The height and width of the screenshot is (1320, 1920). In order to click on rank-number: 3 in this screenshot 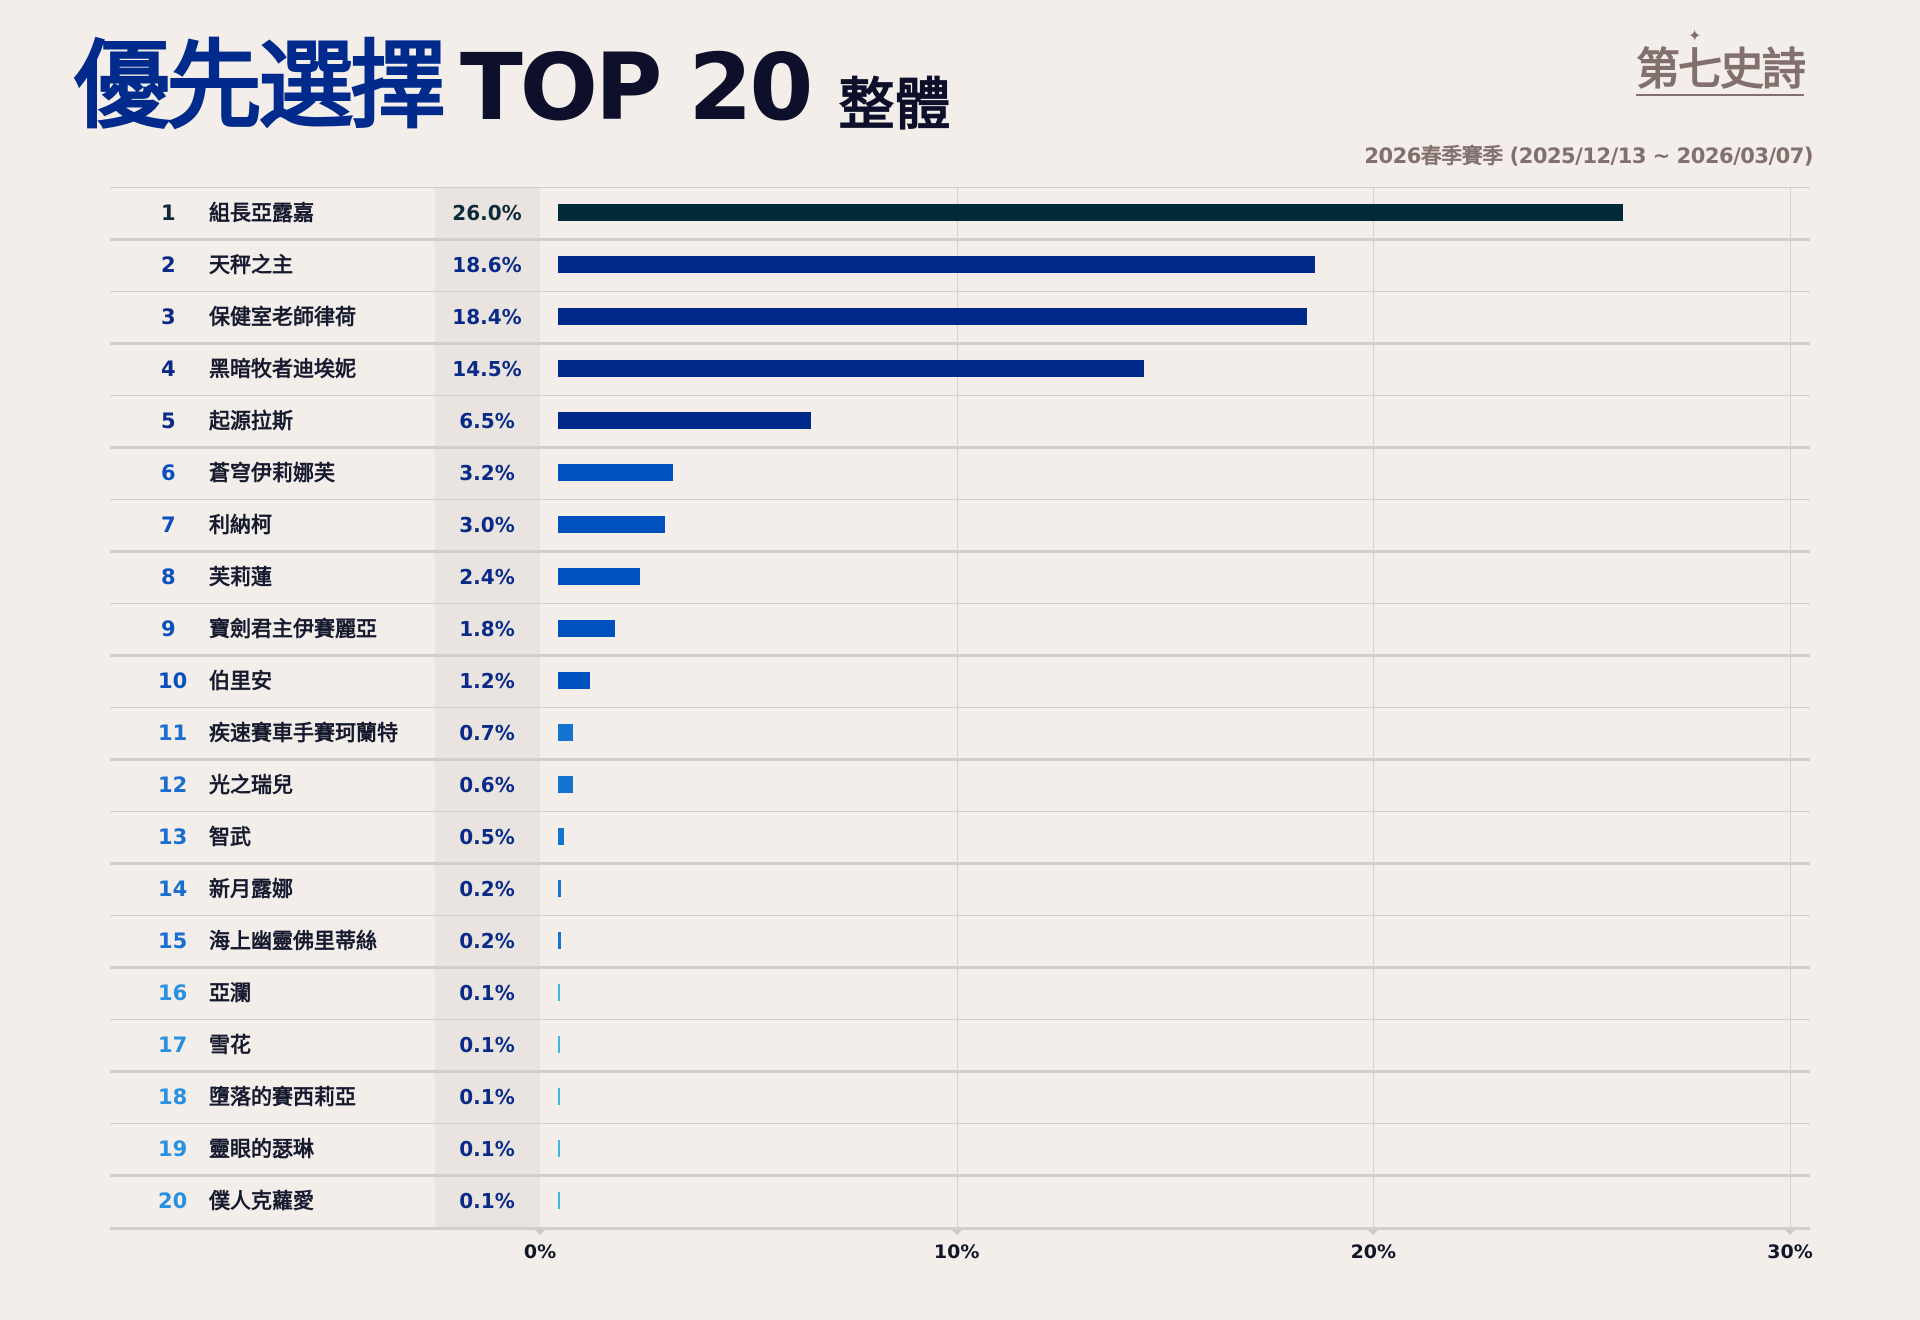, I will do `click(168, 317)`.